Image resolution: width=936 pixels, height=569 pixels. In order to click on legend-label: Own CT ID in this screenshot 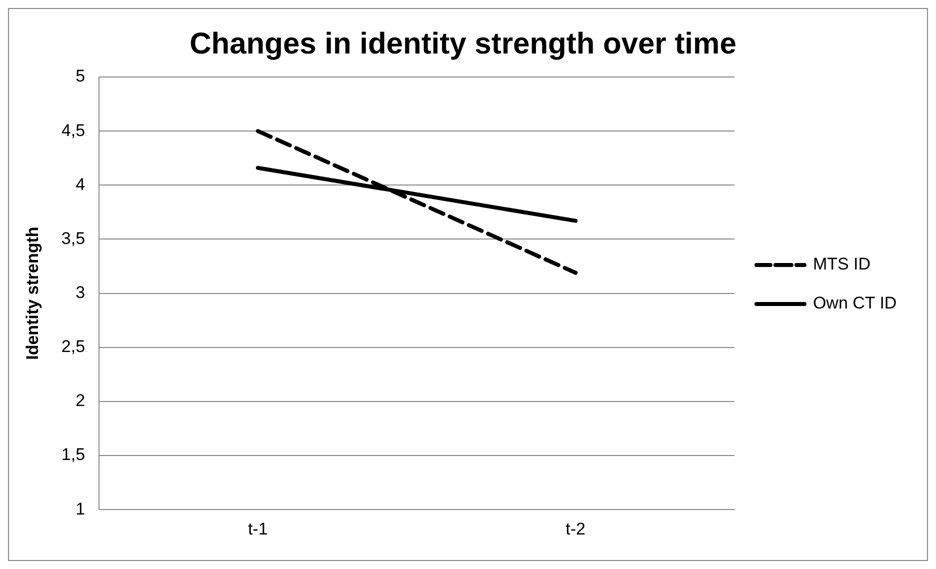, I will do `click(854, 303)`.